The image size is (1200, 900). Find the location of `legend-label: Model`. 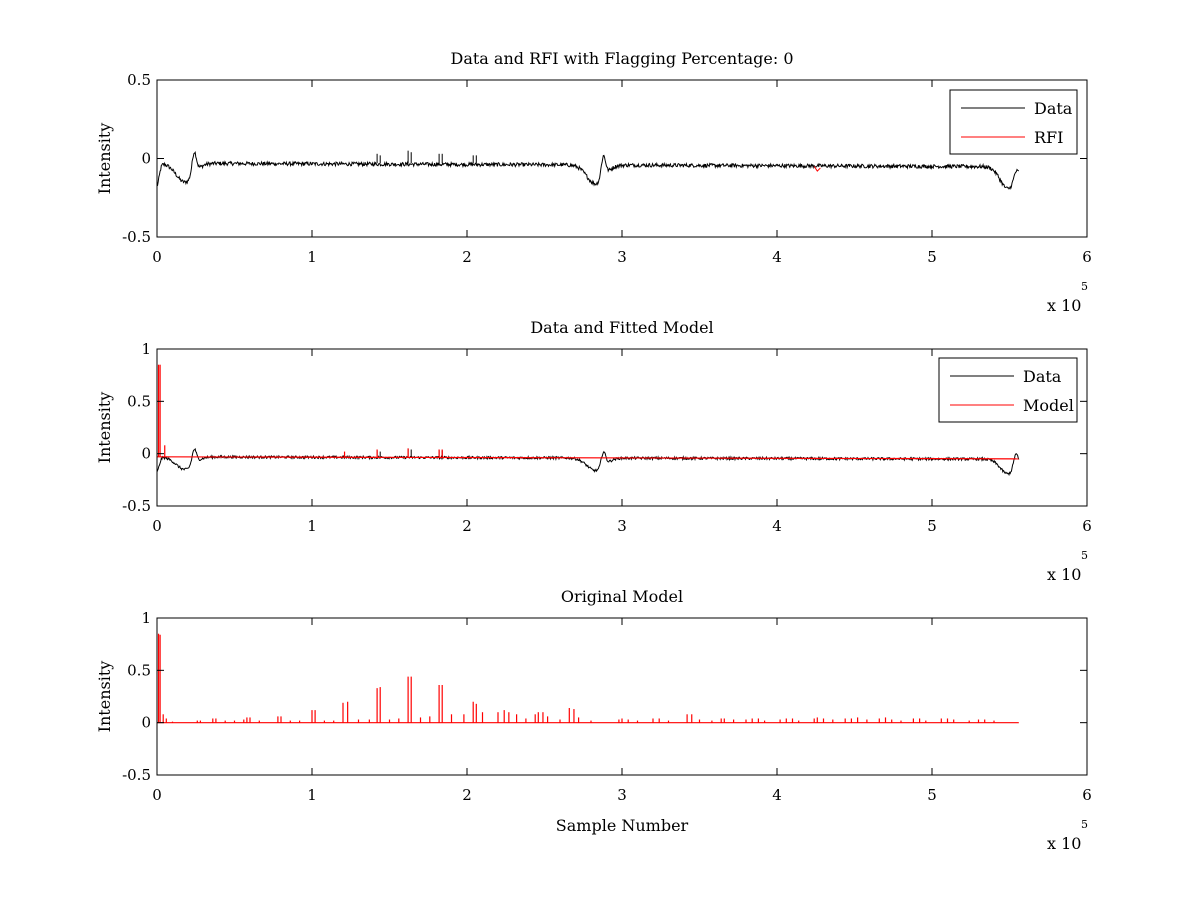

legend-label: Model is located at coordinates (1048, 405).